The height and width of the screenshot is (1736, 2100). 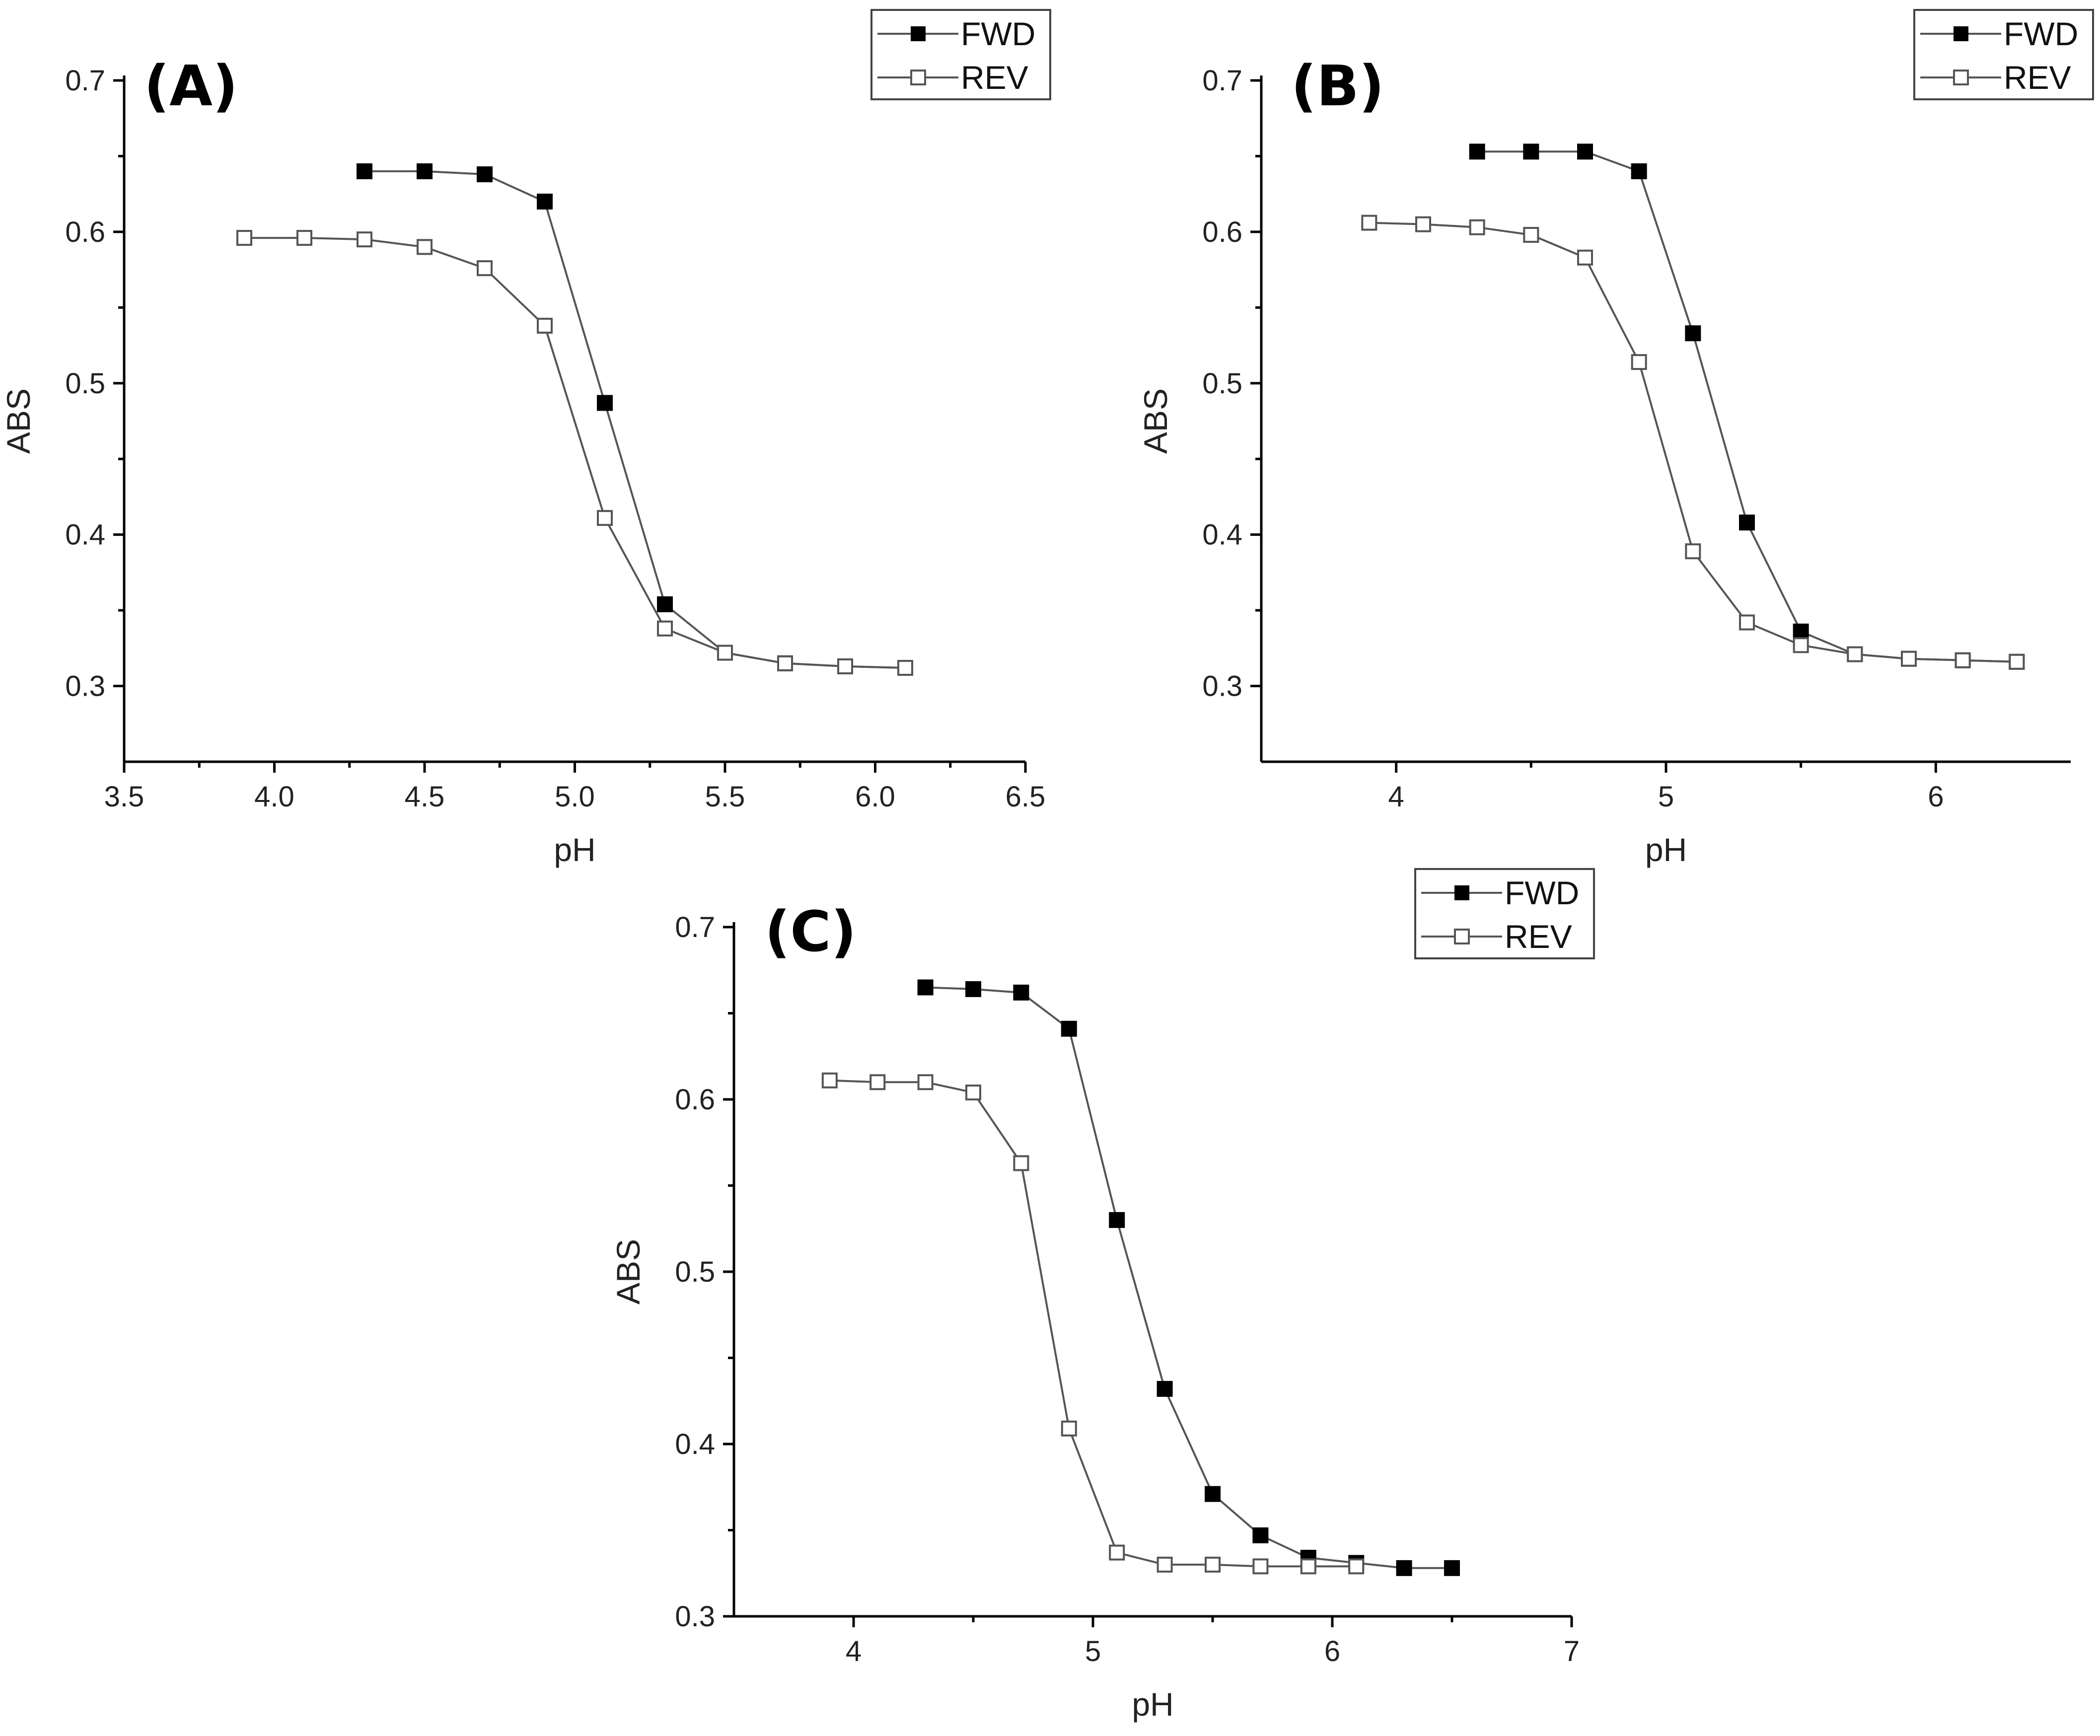 I want to click on x-ticks: 4 5 6, so click(x=1666, y=788).